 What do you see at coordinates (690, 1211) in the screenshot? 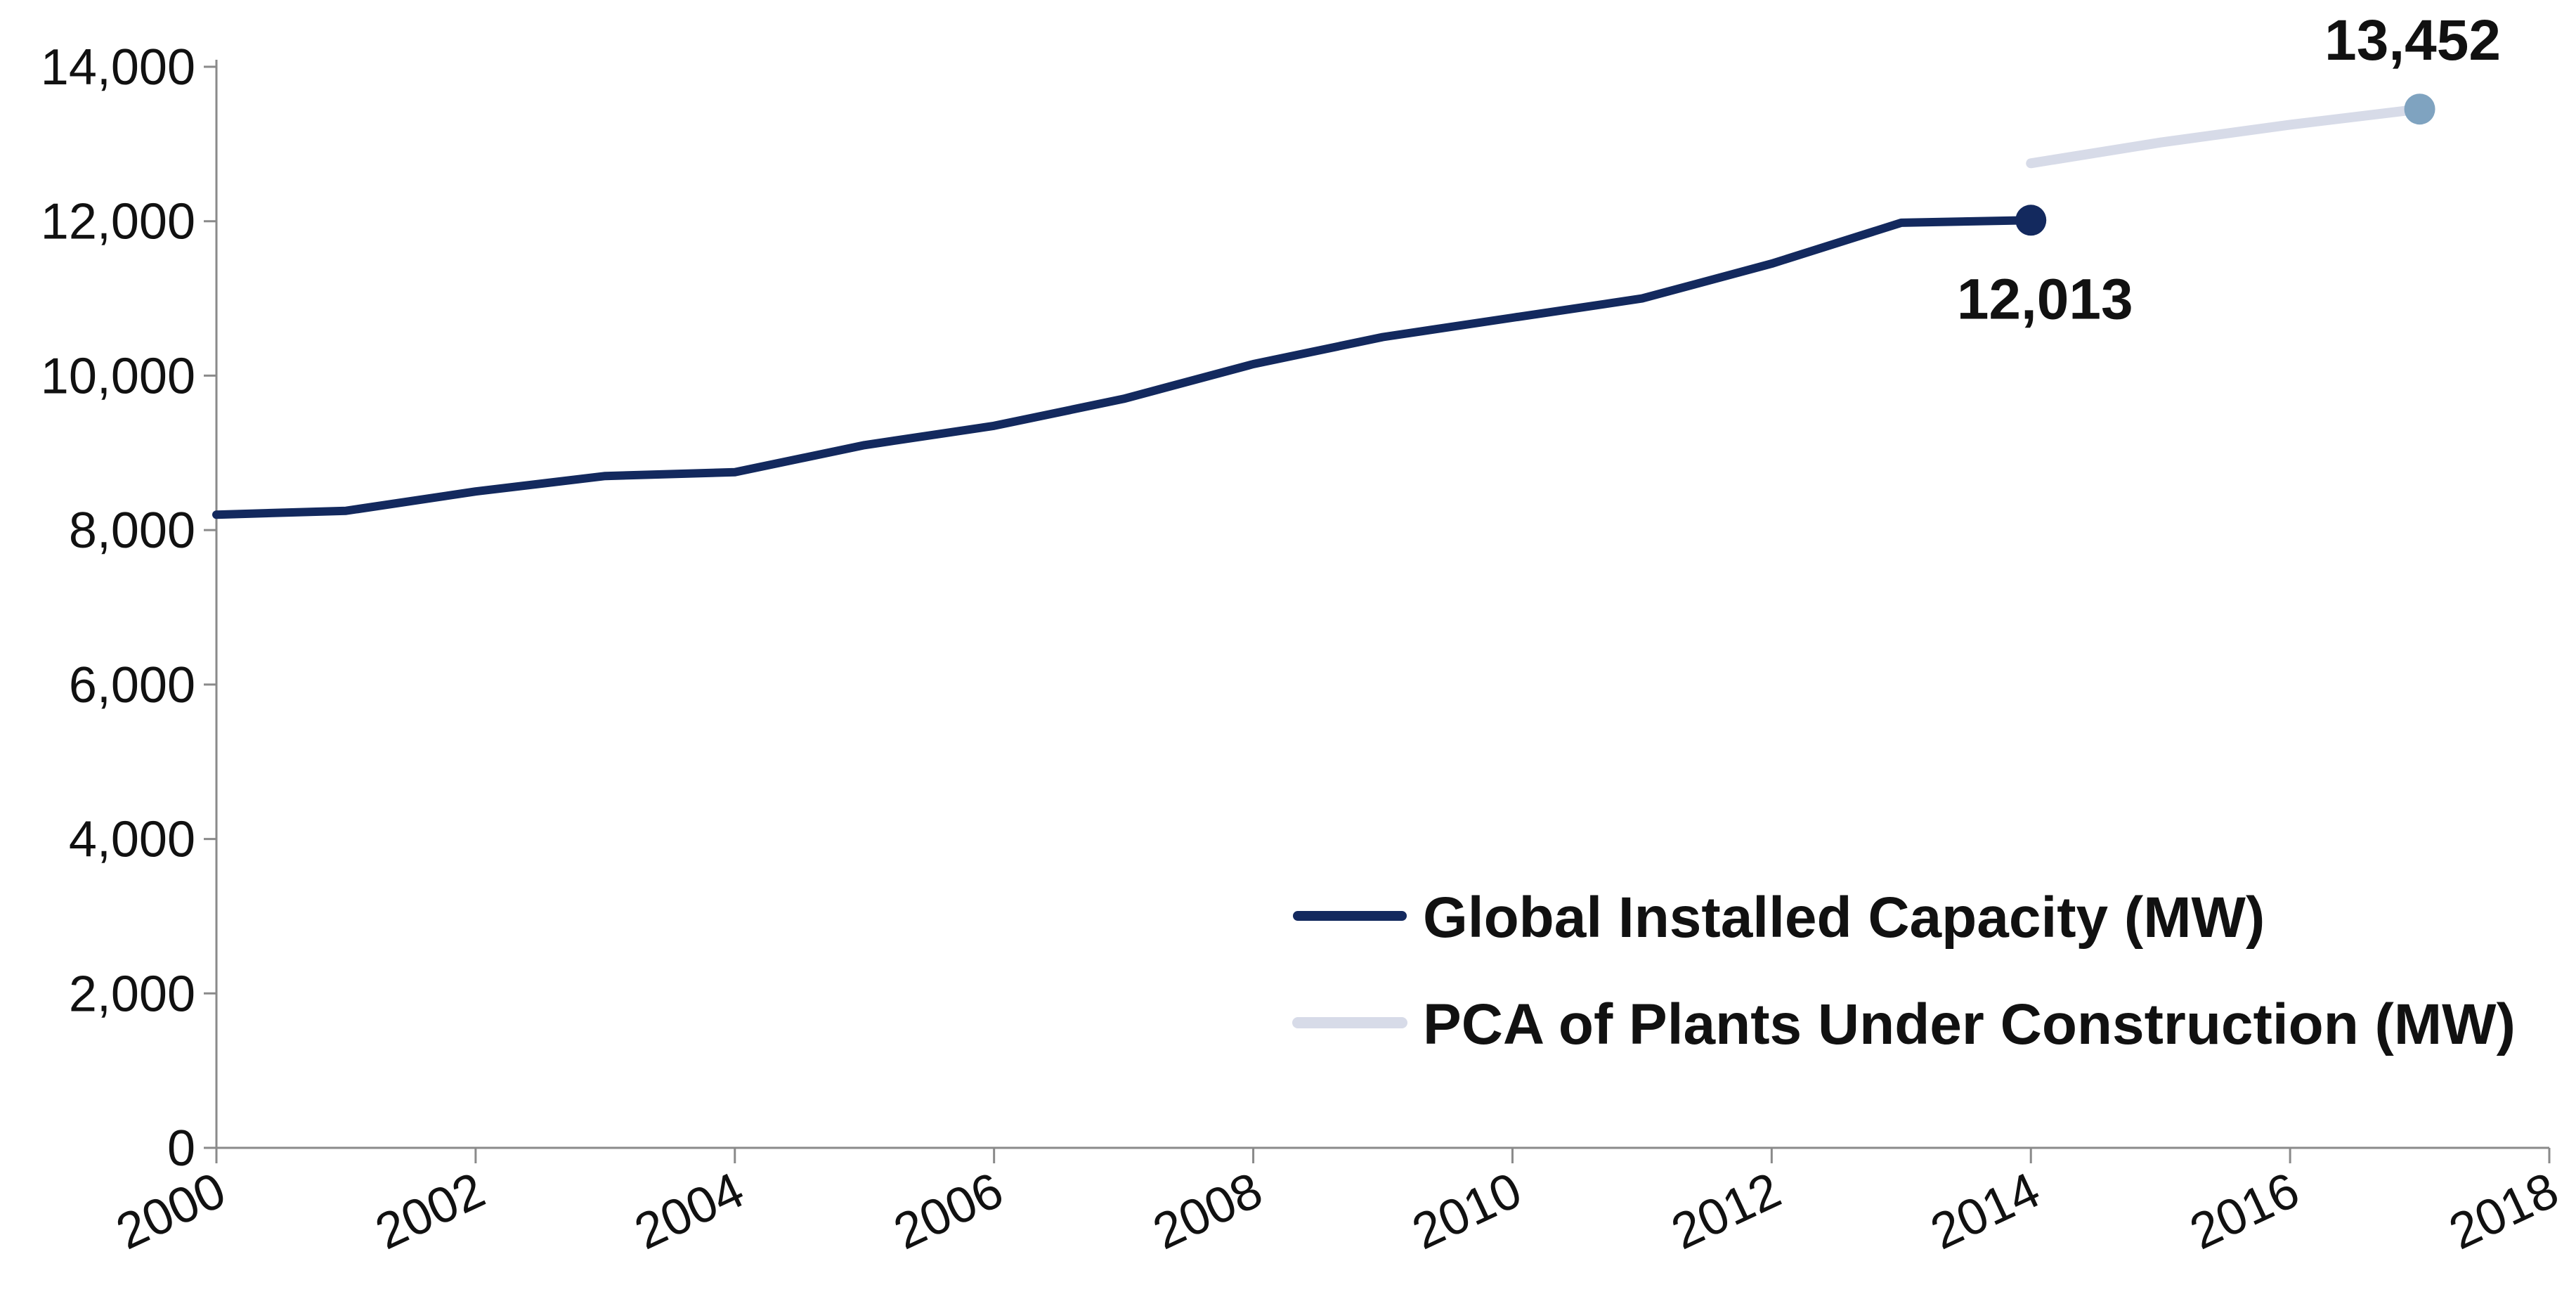
I see `x-tick-label: 2004` at bounding box center [690, 1211].